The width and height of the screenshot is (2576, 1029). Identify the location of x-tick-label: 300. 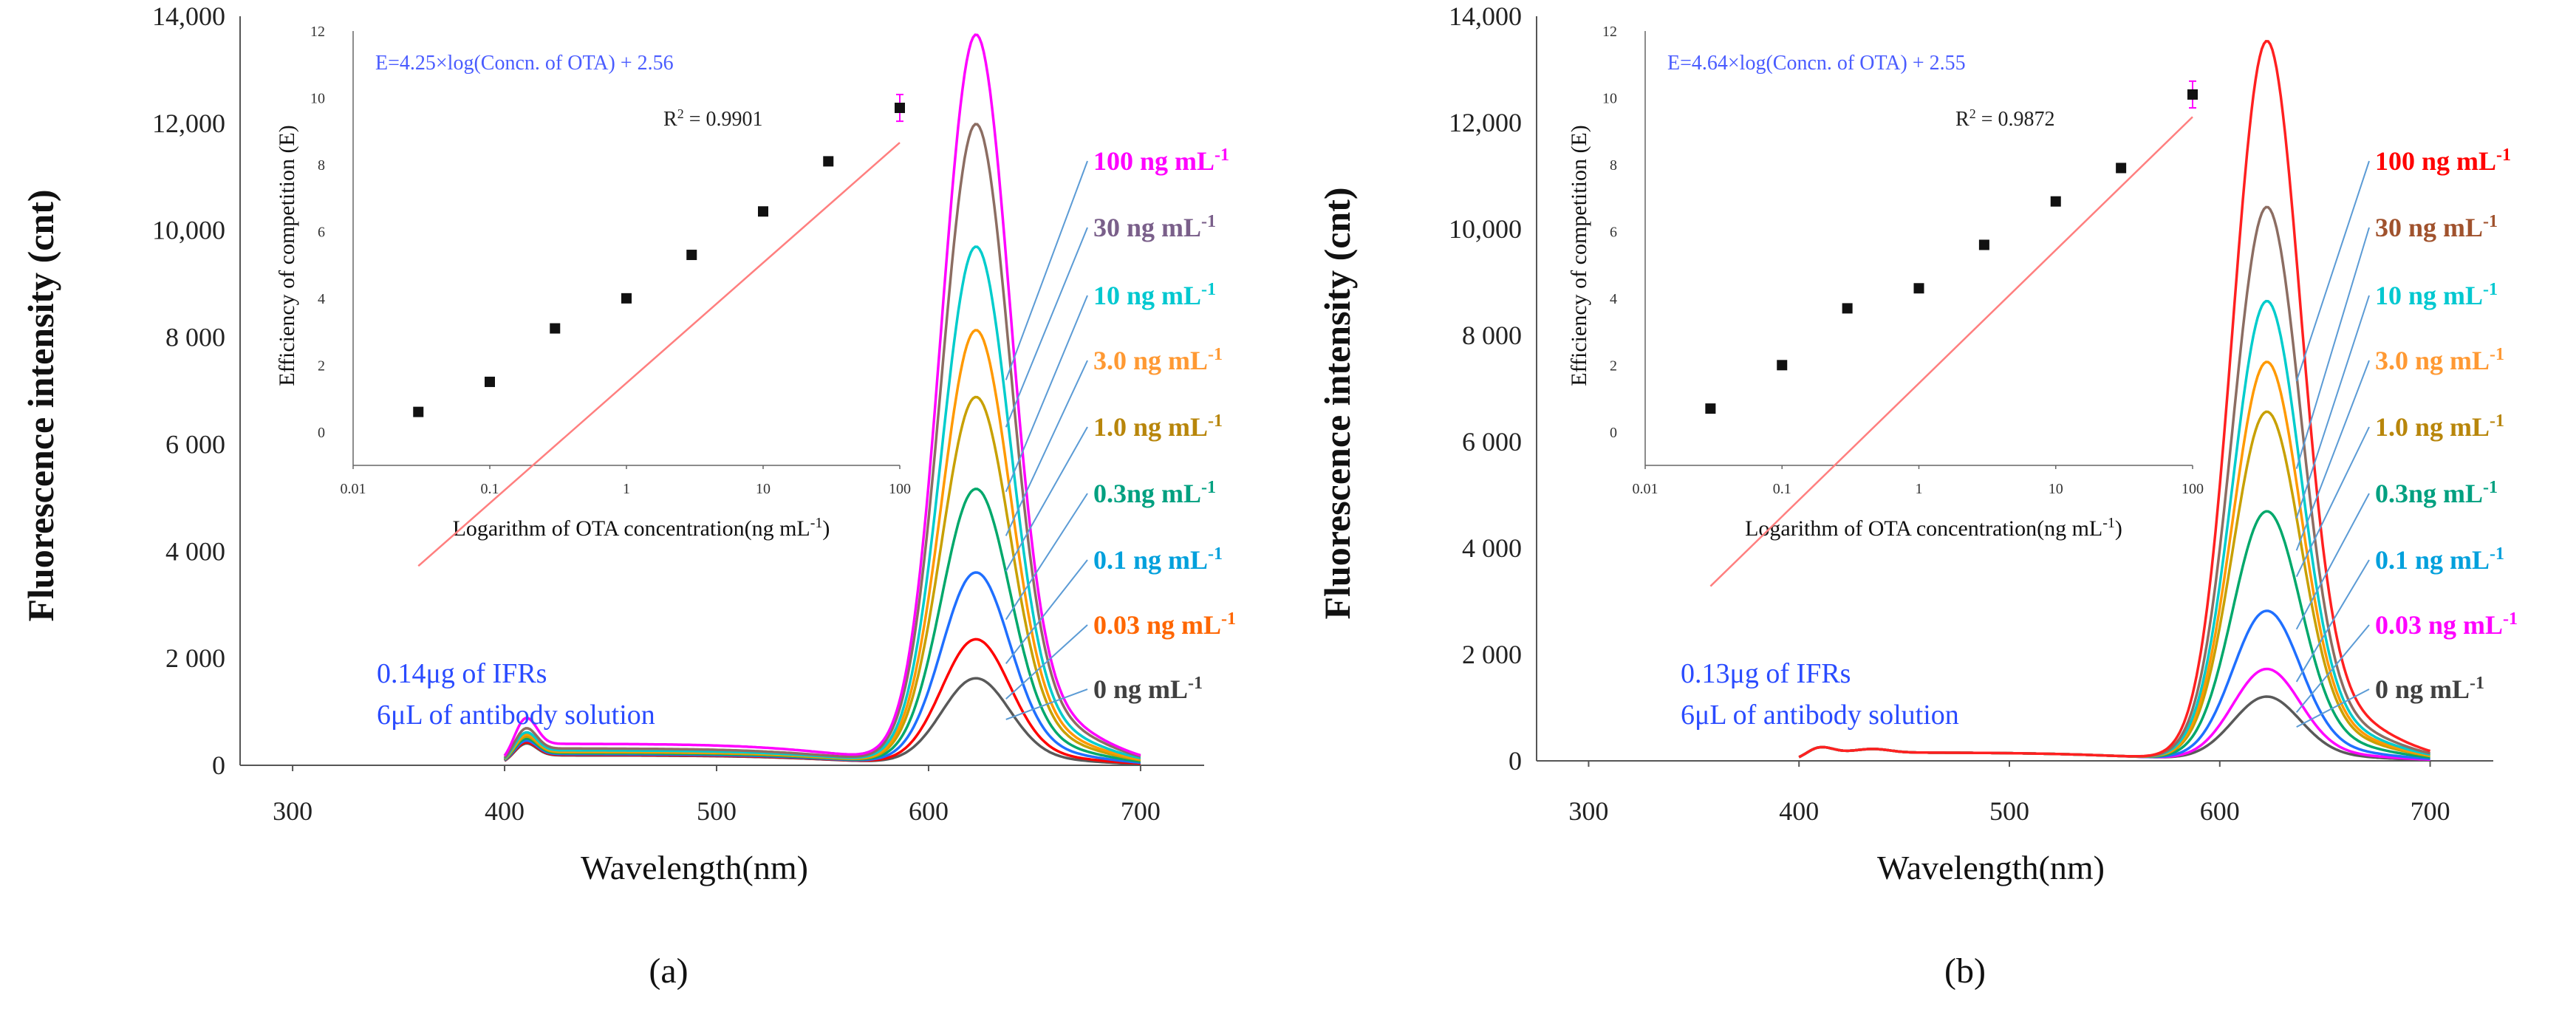
(1588, 811).